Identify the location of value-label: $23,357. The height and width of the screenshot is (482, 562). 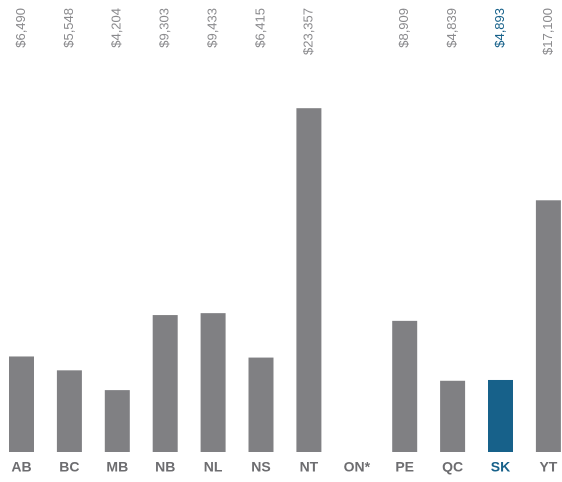
(307, 31).